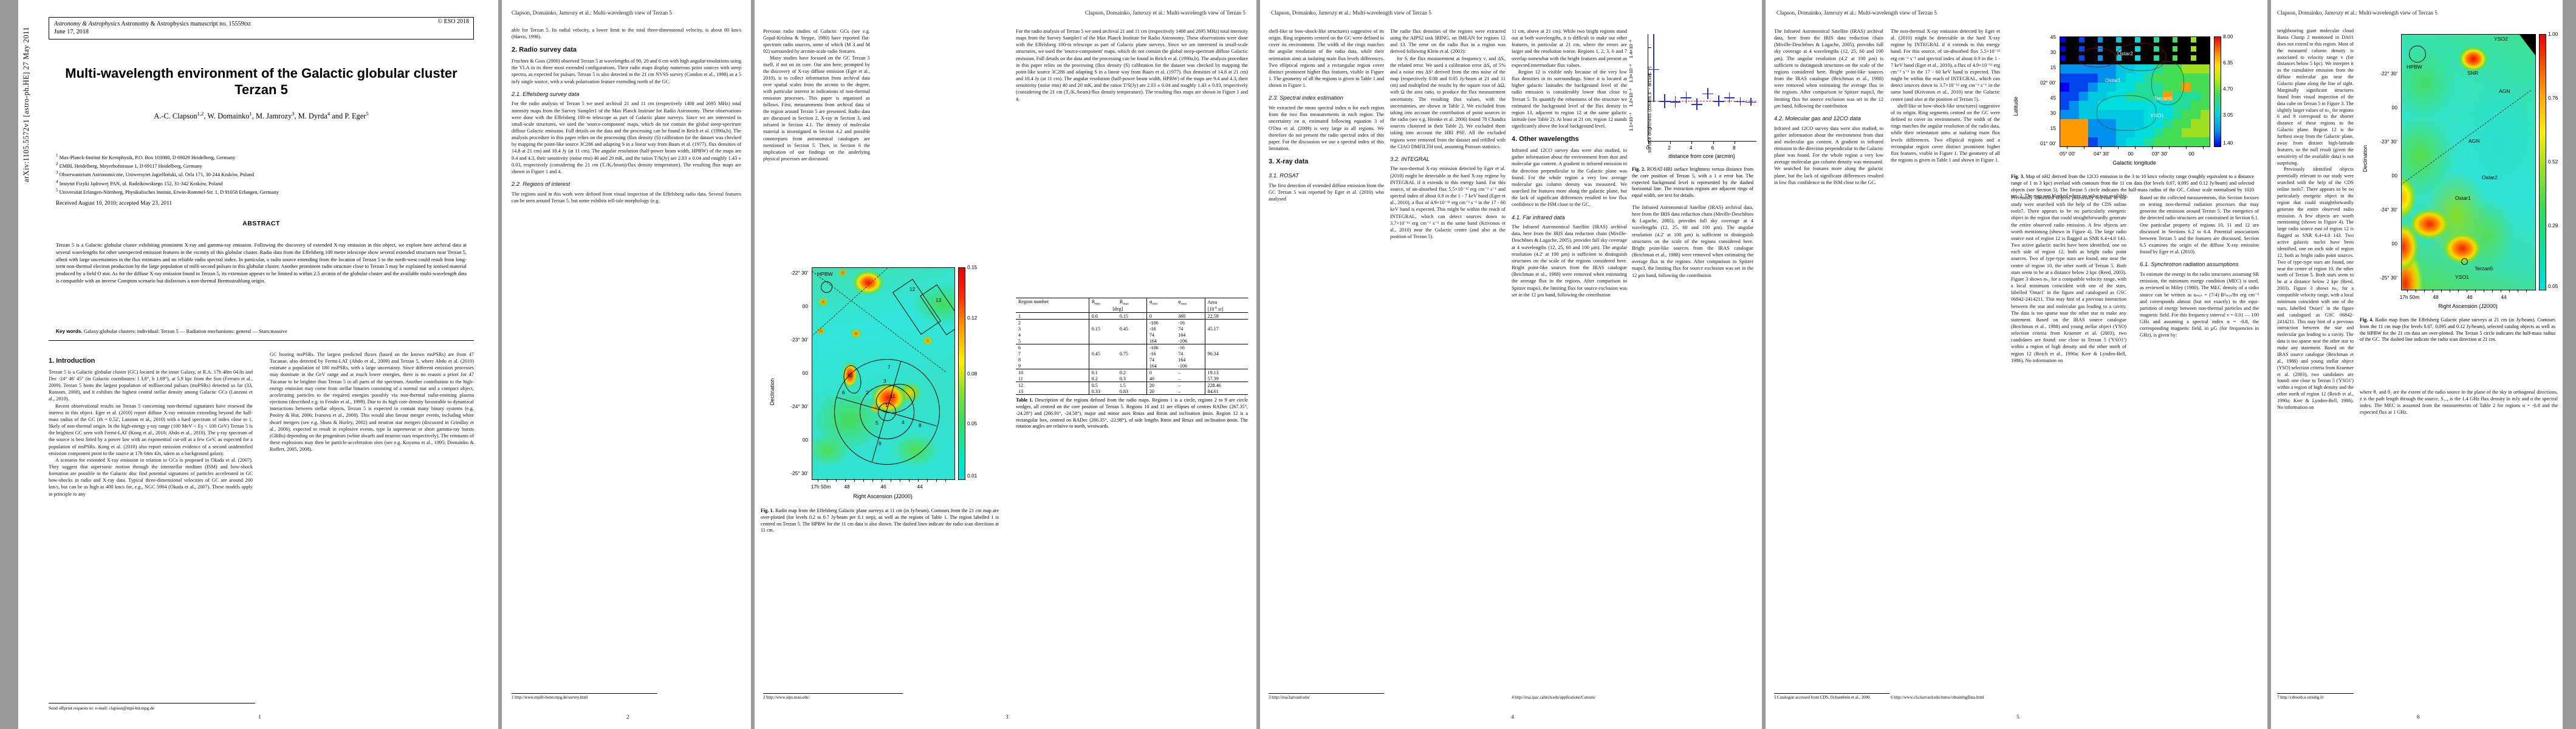 The image size is (2576, 729). I want to click on section-4-2-heading: 4.2. Molecular gas and 12CO data, so click(1817, 118).